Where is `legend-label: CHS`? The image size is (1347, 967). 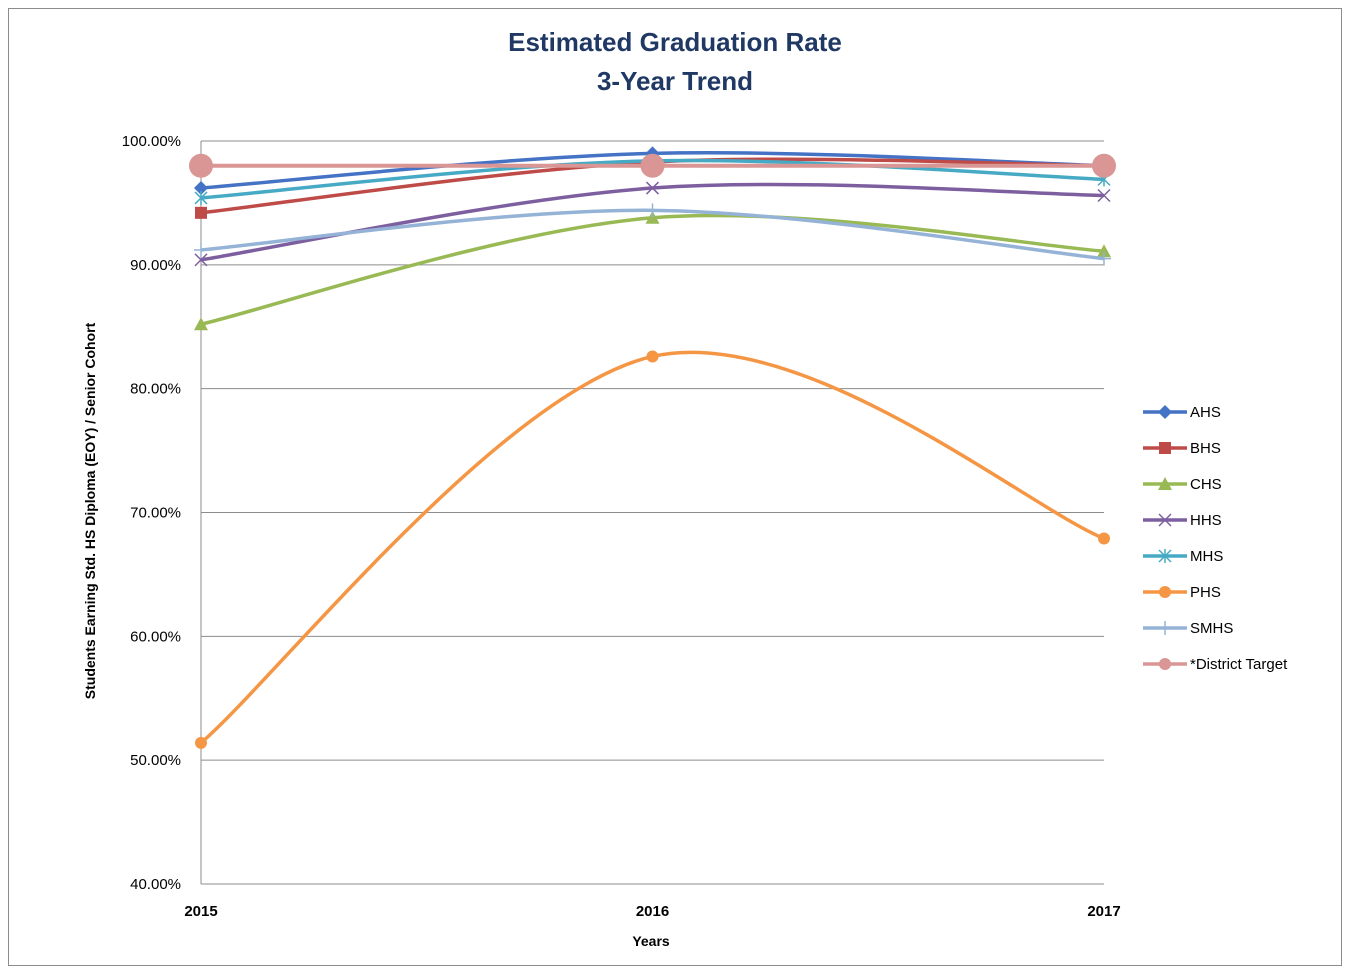 legend-label: CHS is located at coordinates (1206, 484).